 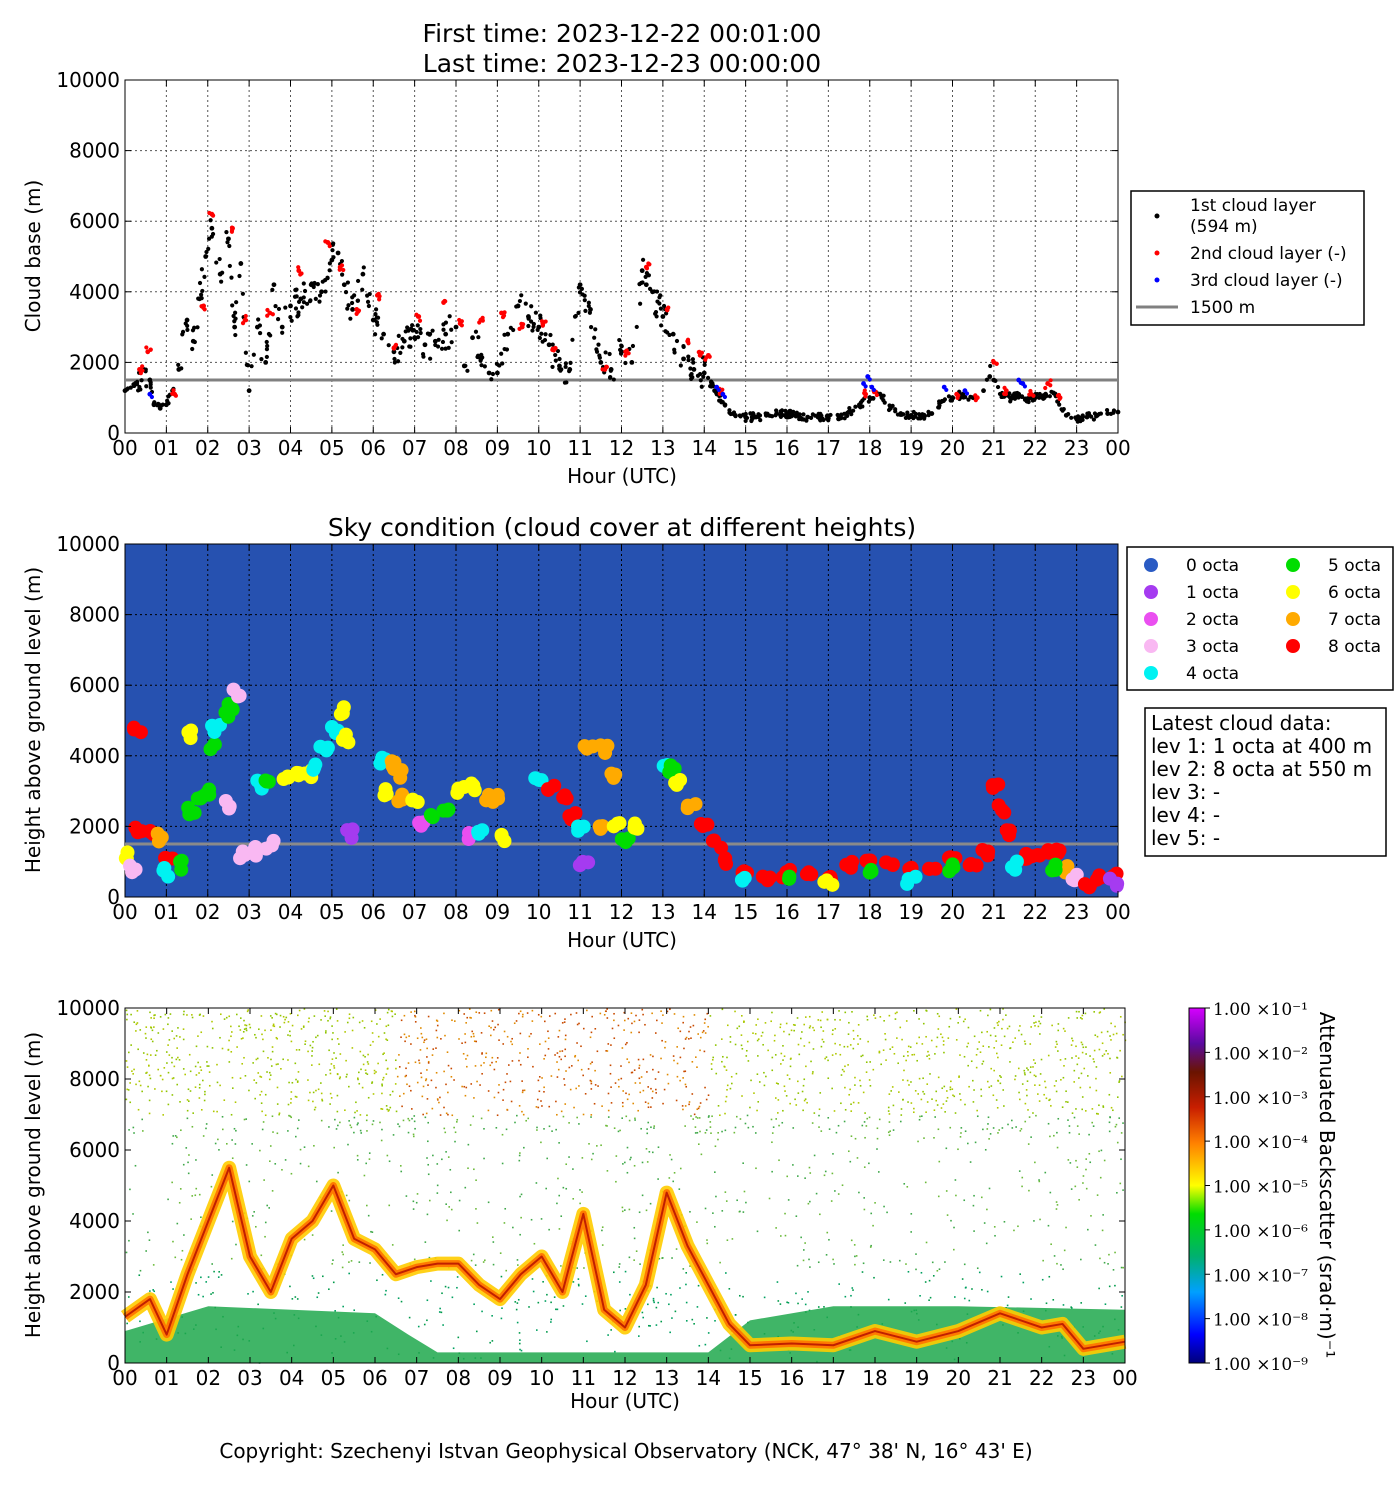 I want to click on legend-layer3: 3rd cloud layer (-), so click(x=1266, y=281).